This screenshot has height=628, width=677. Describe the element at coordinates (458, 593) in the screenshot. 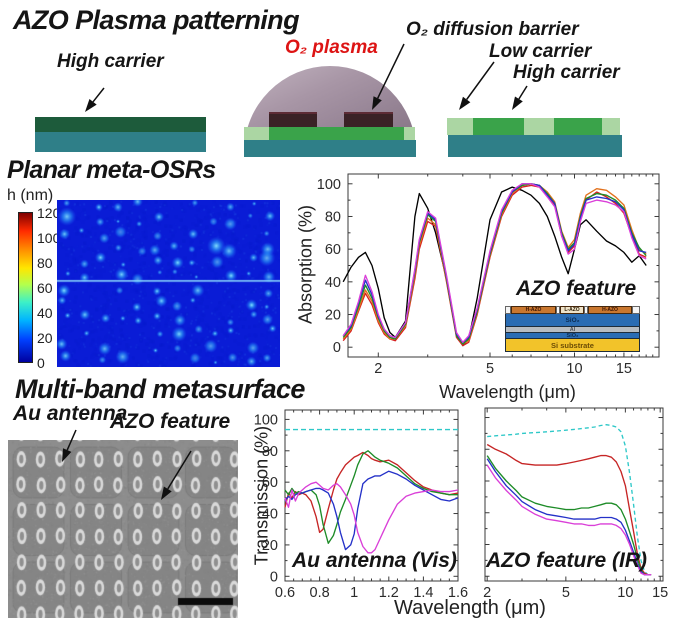

I see `chart-vis-xtick: 1.6` at that location.